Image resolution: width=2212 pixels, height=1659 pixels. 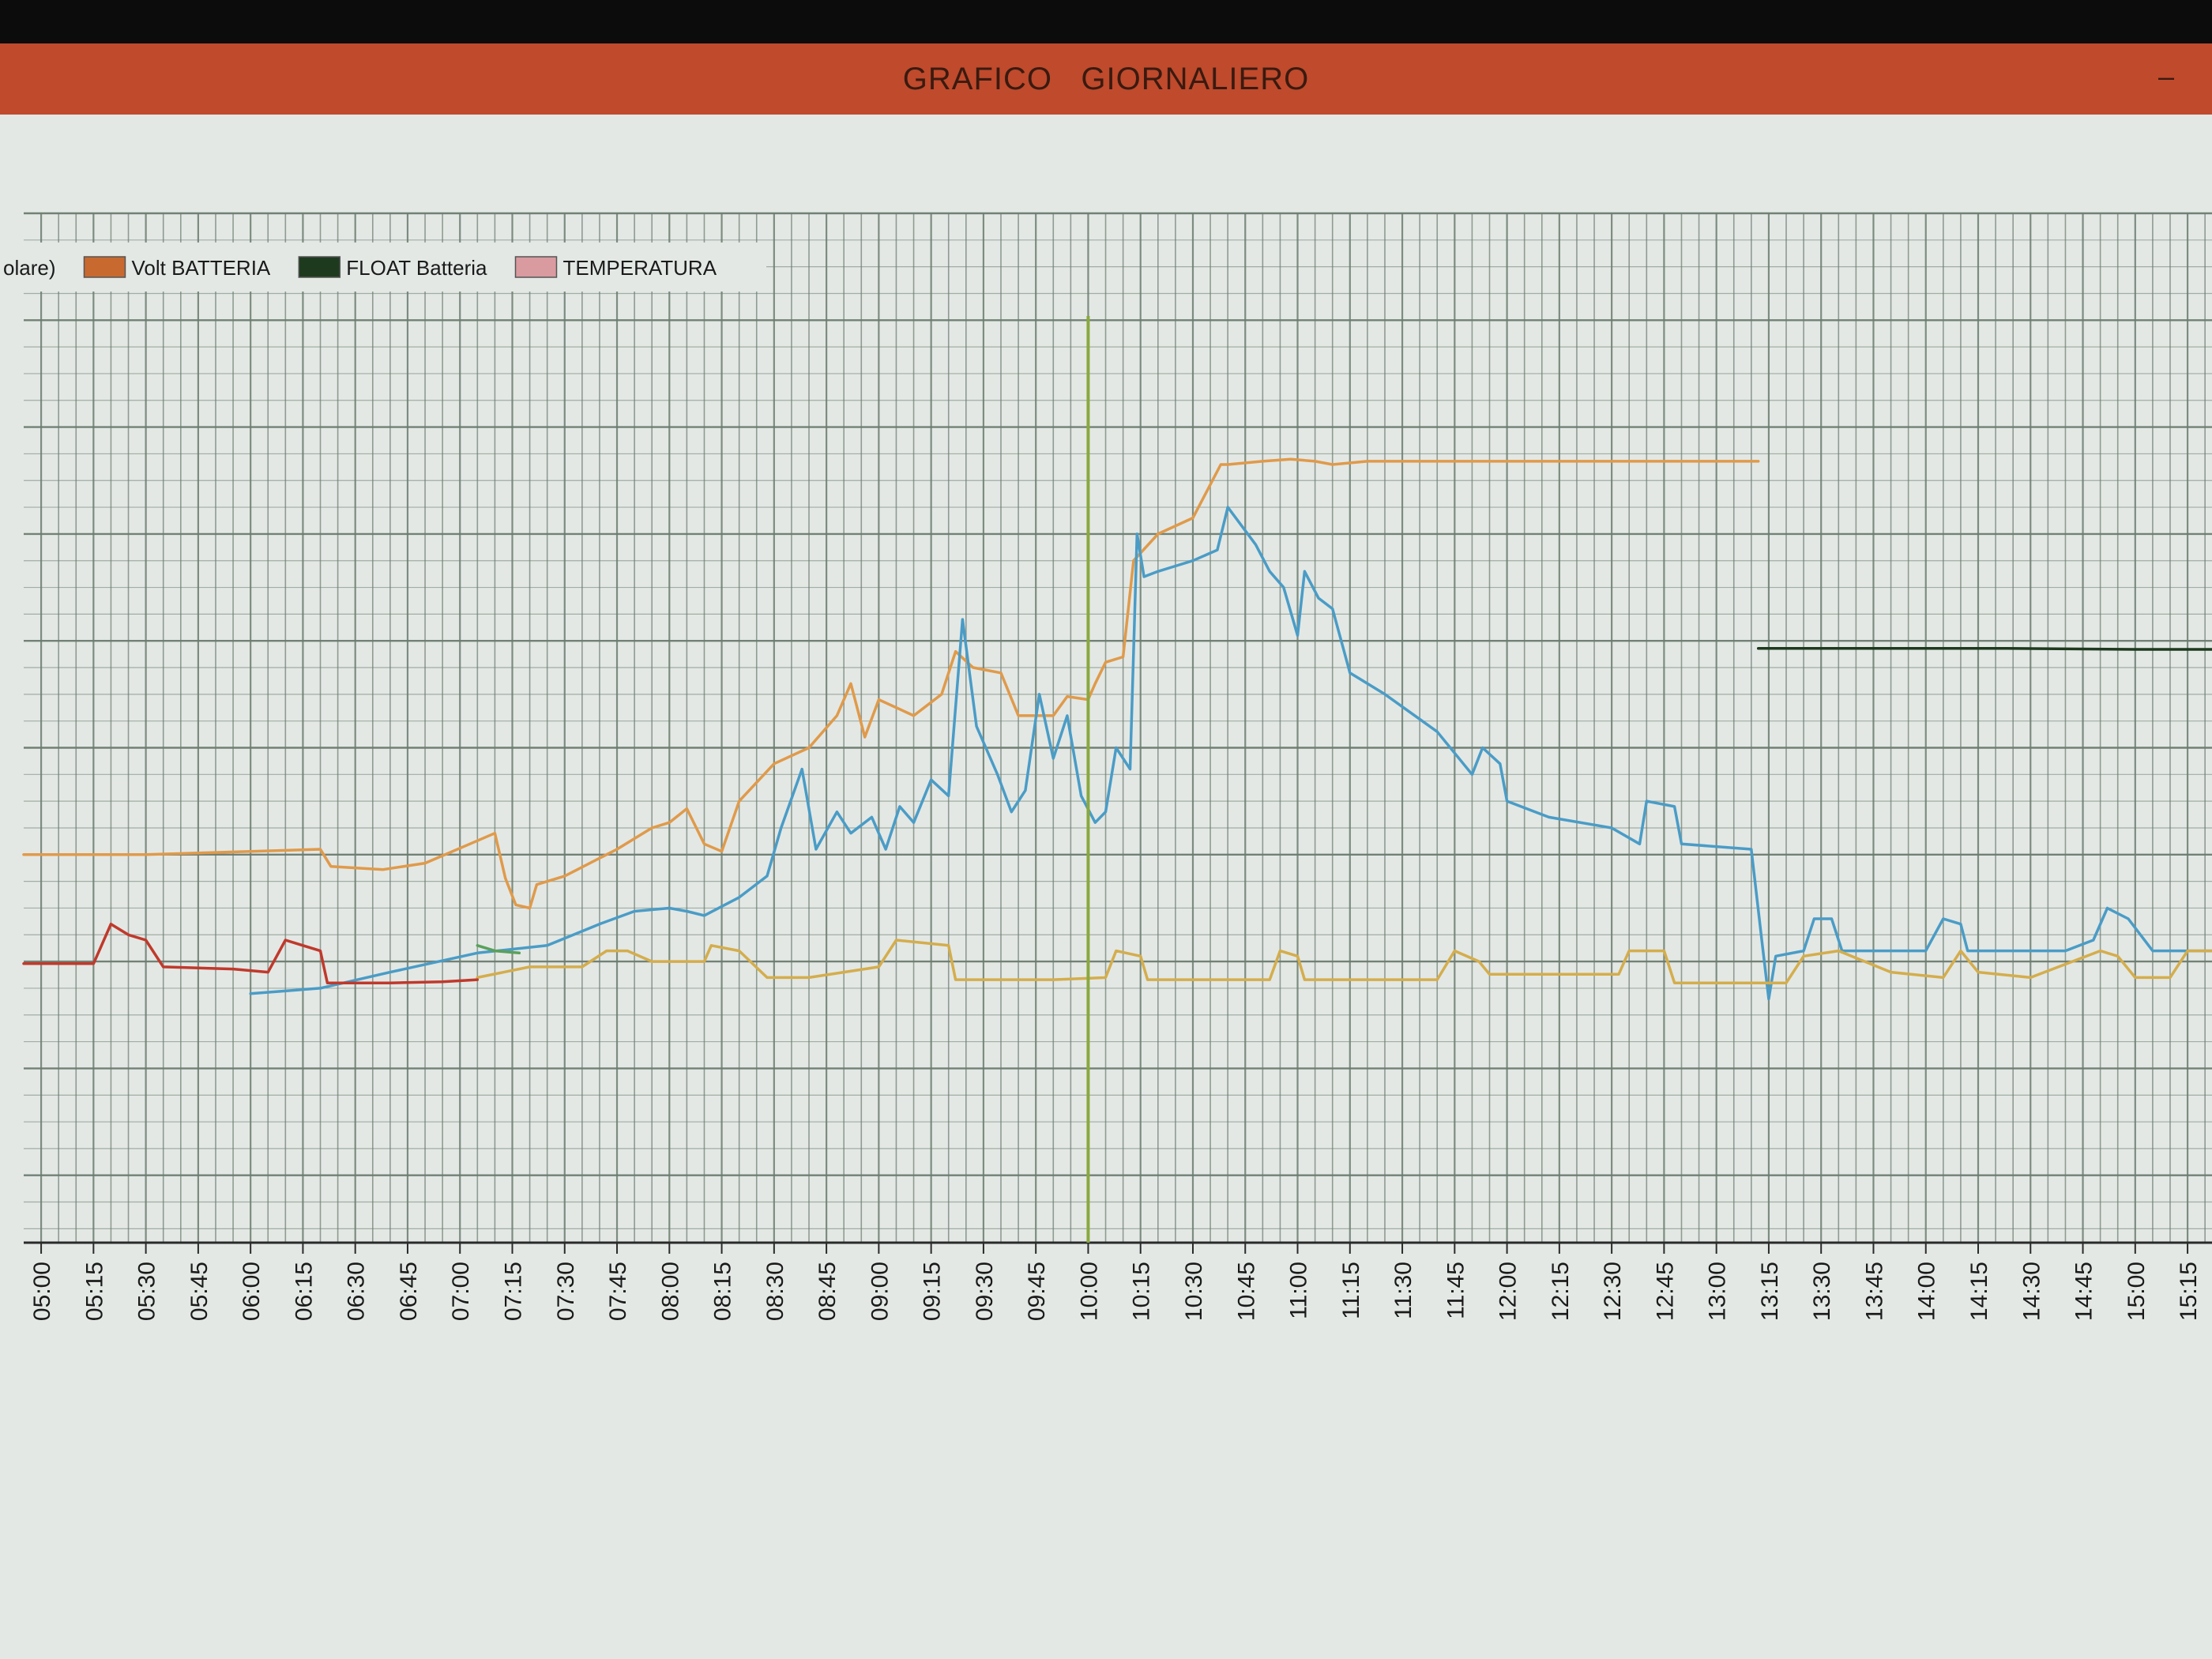 What do you see at coordinates (775, 1292) in the screenshot?
I see `x-tick-label: 08:30` at bounding box center [775, 1292].